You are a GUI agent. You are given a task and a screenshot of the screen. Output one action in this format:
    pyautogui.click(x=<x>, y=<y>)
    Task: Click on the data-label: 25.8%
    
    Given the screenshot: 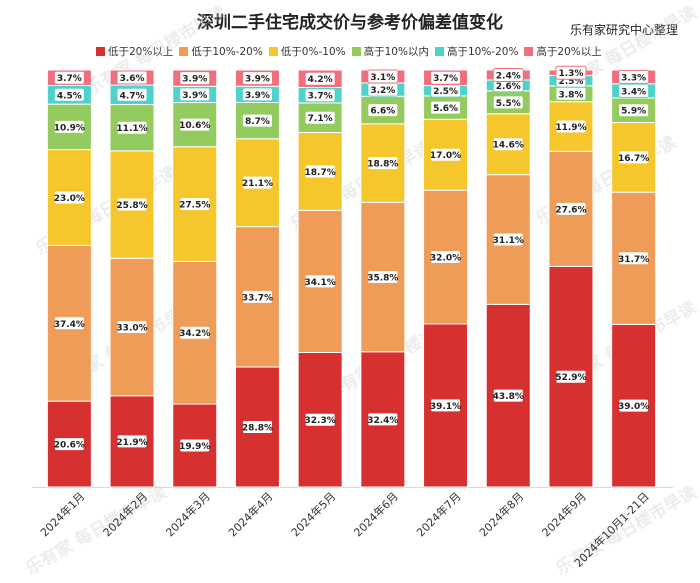 What is the action you would take?
    pyautogui.click(x=131, y=206)
    